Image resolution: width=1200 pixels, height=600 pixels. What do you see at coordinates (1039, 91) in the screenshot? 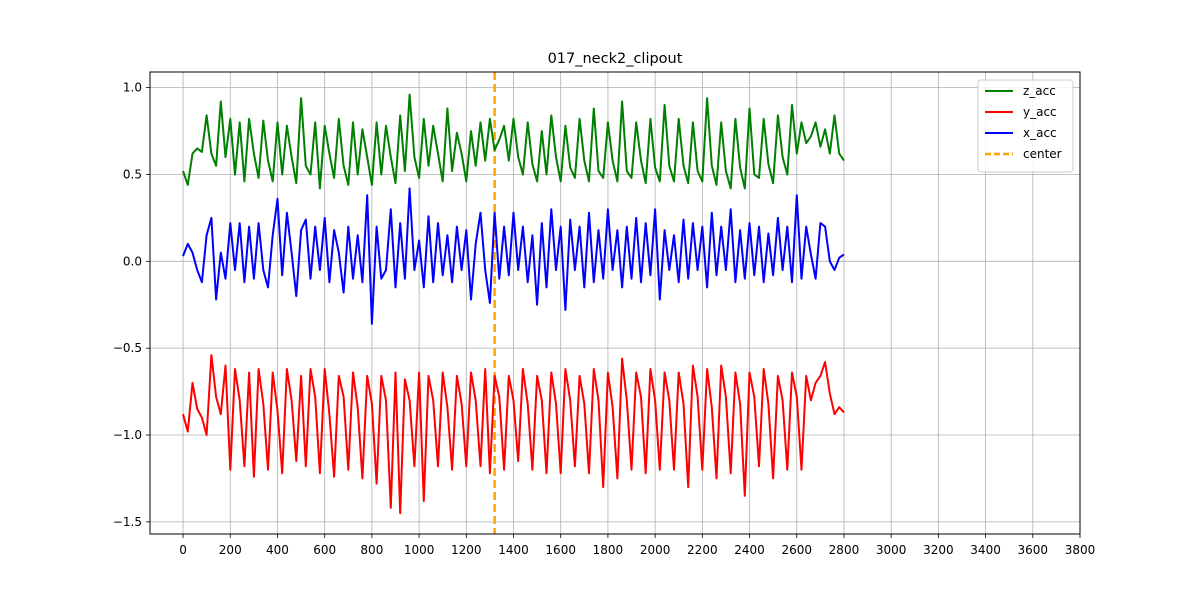
I see `legend-label-z-acc: z_acc` at bounding box center [1039, 91].